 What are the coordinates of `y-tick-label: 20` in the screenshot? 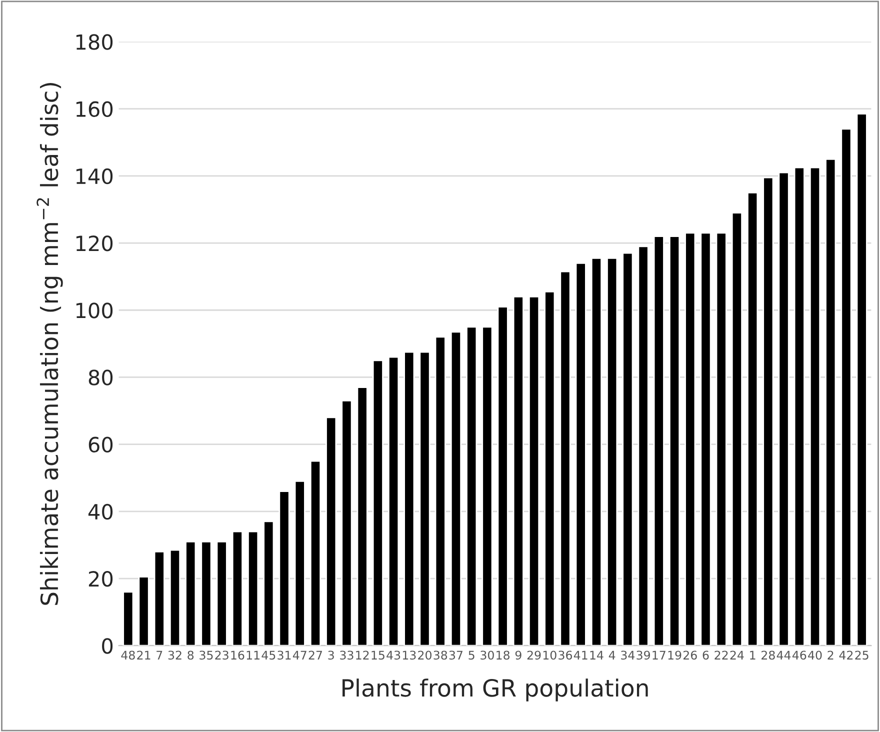 It's located at (100, 578).